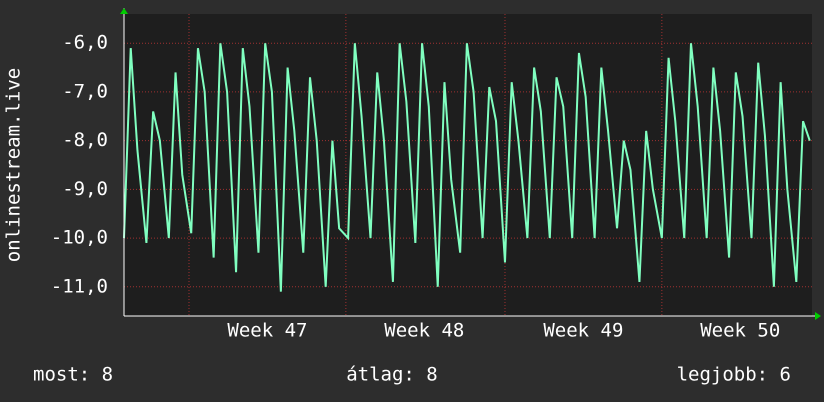  Describe the element at coordinates (73, 375) in the screenshot. I see `stat-current: most: 8` at that location.